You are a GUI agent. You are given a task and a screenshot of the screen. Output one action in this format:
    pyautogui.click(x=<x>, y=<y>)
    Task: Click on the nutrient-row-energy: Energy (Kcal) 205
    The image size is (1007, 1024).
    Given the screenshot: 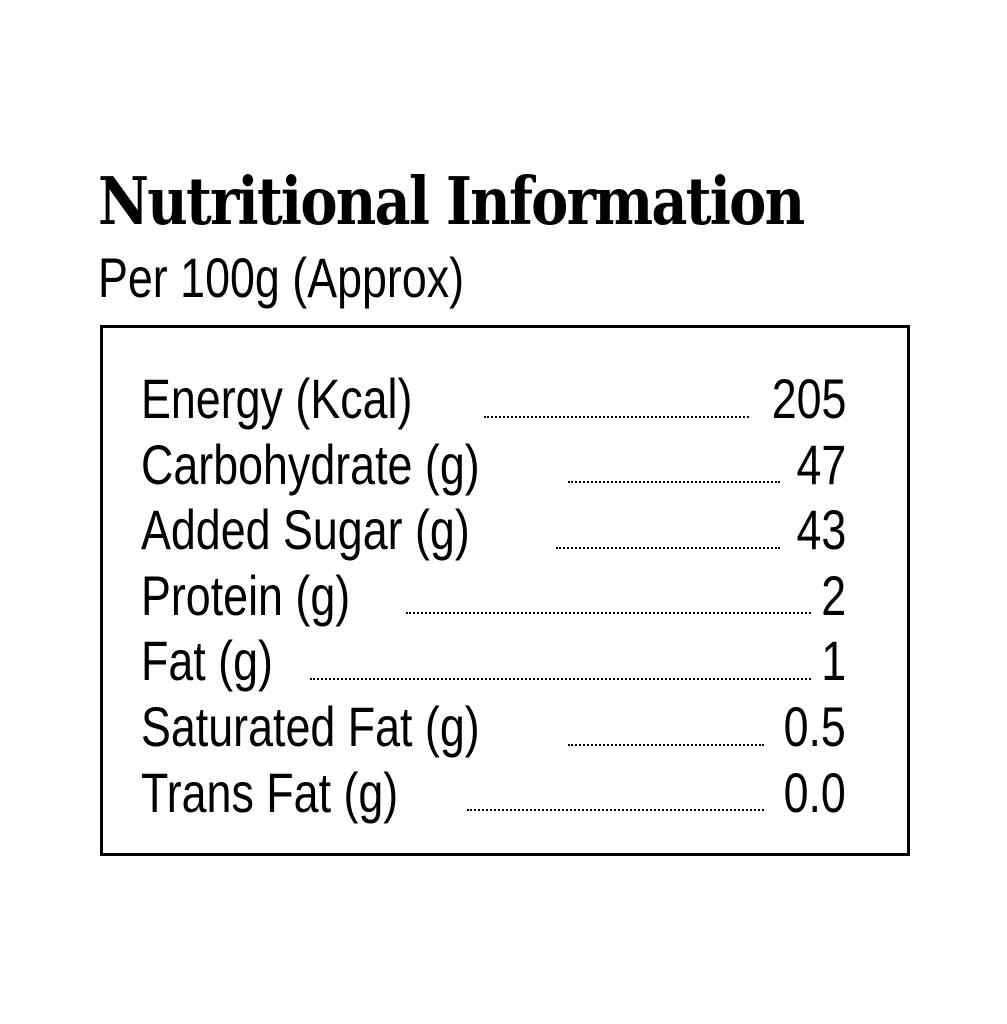 What is the action you would take?
    pyautogui.click(x=493, y=399)
    